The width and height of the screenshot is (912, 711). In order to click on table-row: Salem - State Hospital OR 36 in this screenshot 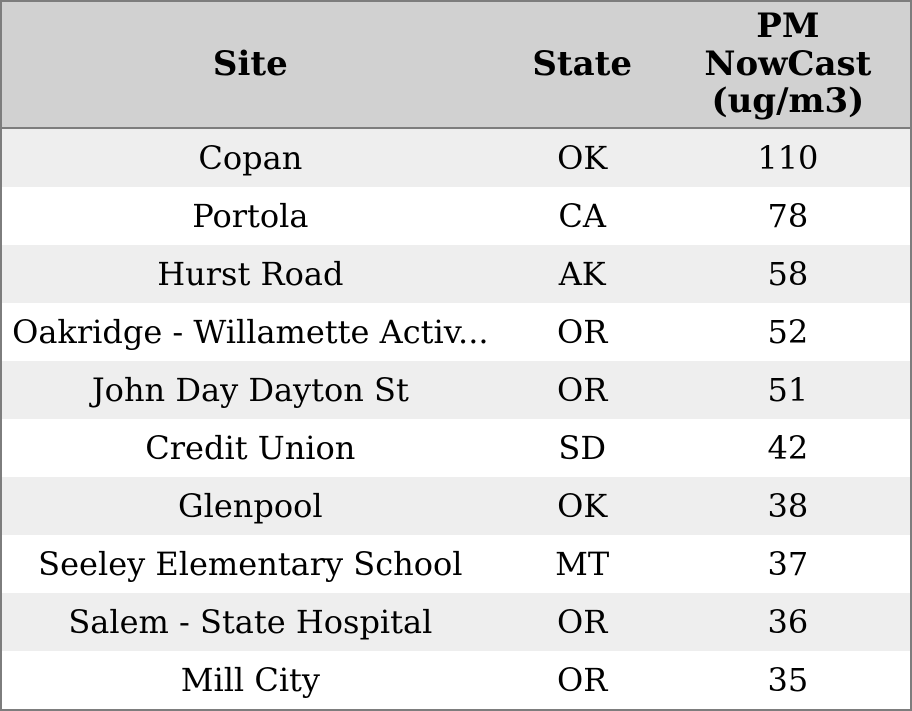, I will do `click(456, 622)`.